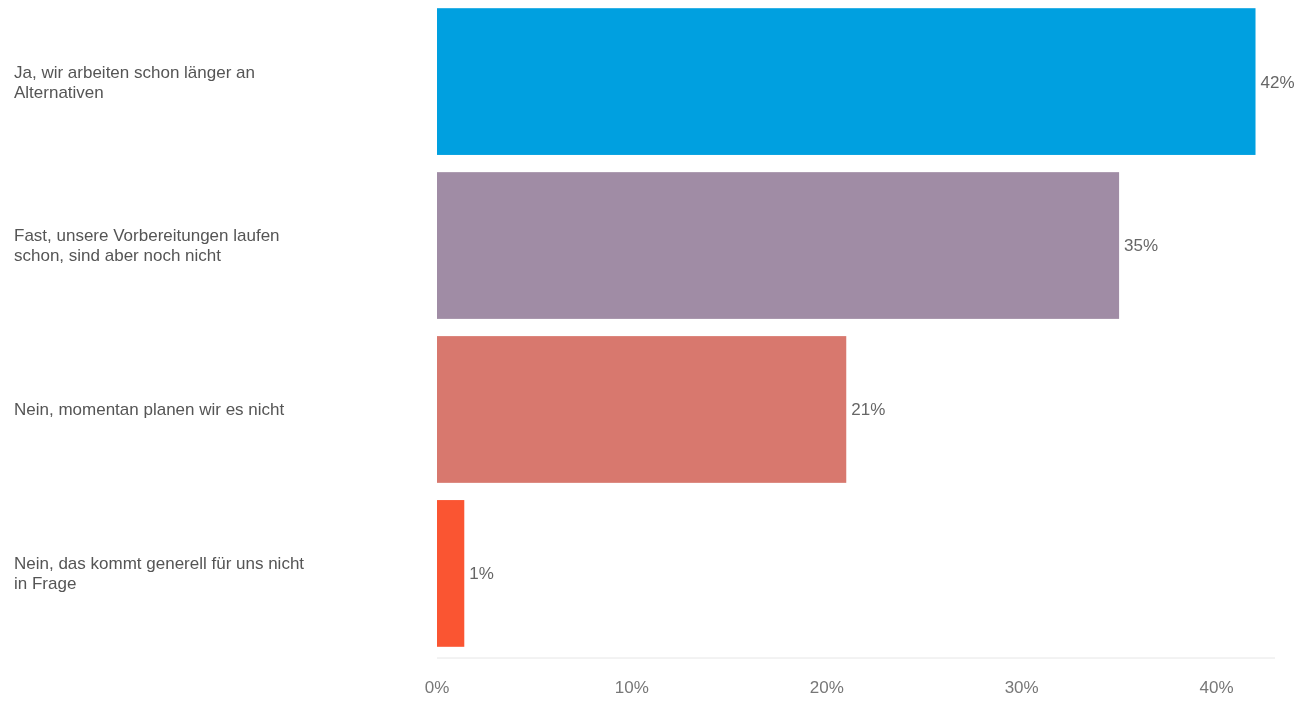 Image resolution: width=1313 pixels, height=705 pixels. Describe the element at coordinates (481, 574) in the screenshot. I see `data-label: 1%` at that location.